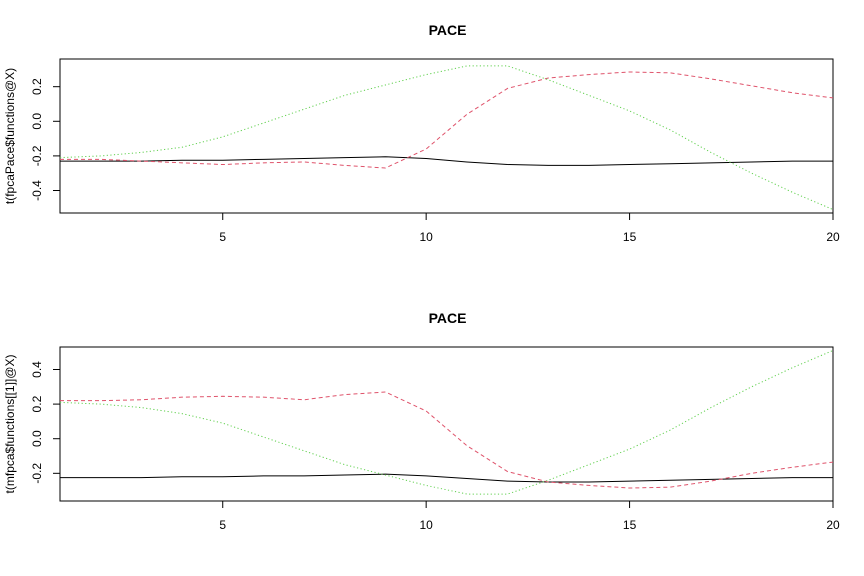  I want to click on y-tick-label: -0.4, so click(37, 190).